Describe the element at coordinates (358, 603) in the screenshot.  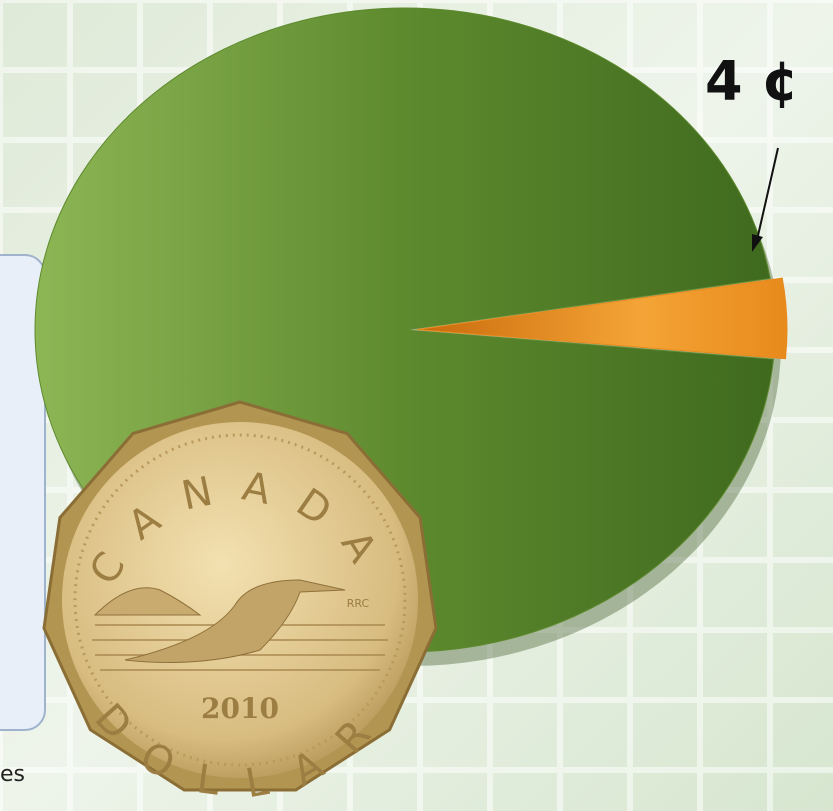
I see `coin-mint-mark: RRC` at that location.